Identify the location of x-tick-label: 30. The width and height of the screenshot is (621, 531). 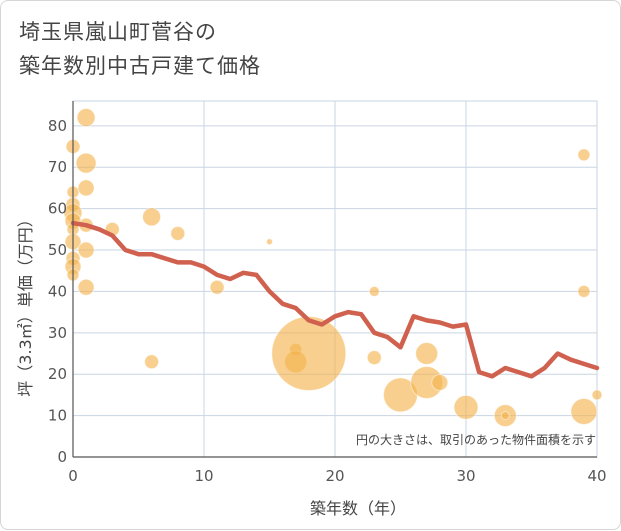
(465, 476).